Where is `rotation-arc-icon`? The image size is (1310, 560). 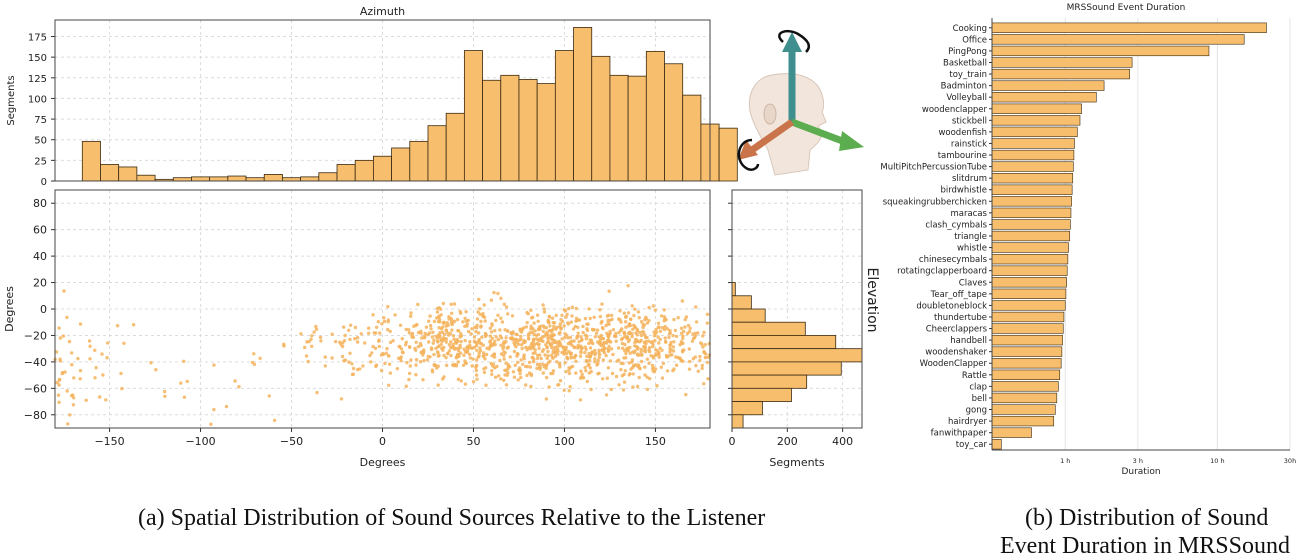 rotation-arc-icon is located at coordinates (794, 41).